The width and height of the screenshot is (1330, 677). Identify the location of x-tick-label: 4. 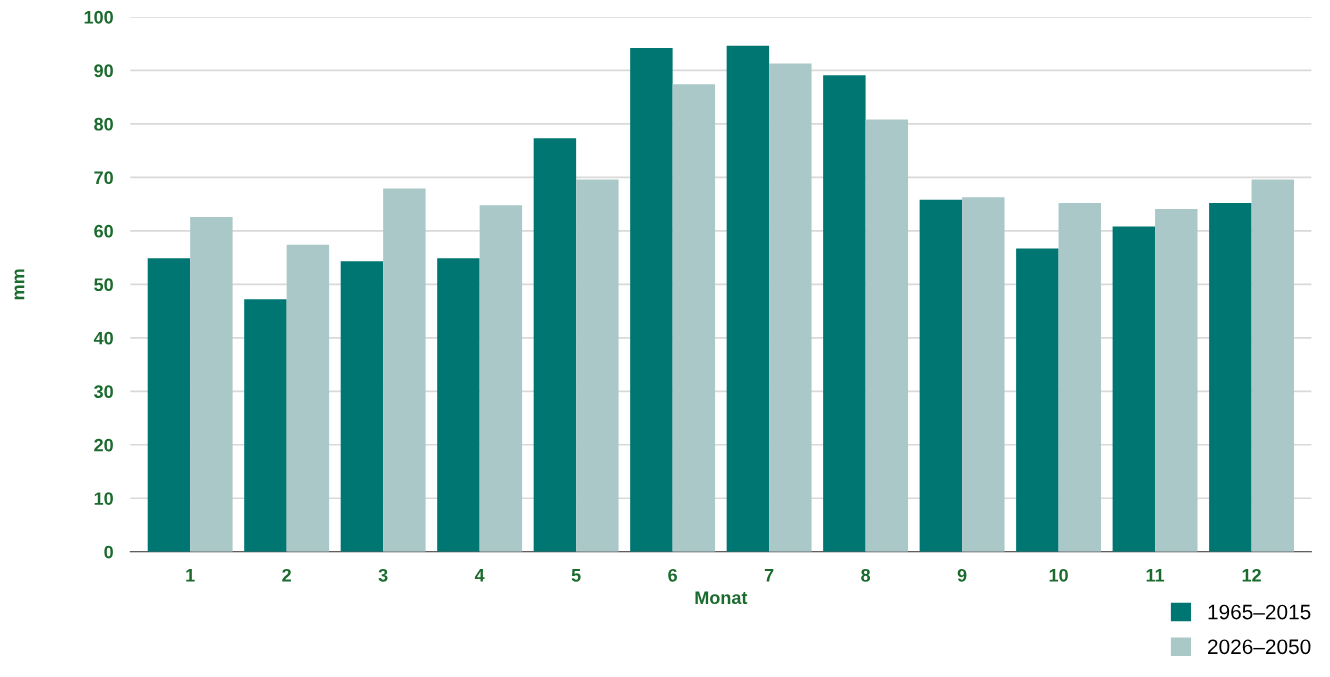
(479, 575).